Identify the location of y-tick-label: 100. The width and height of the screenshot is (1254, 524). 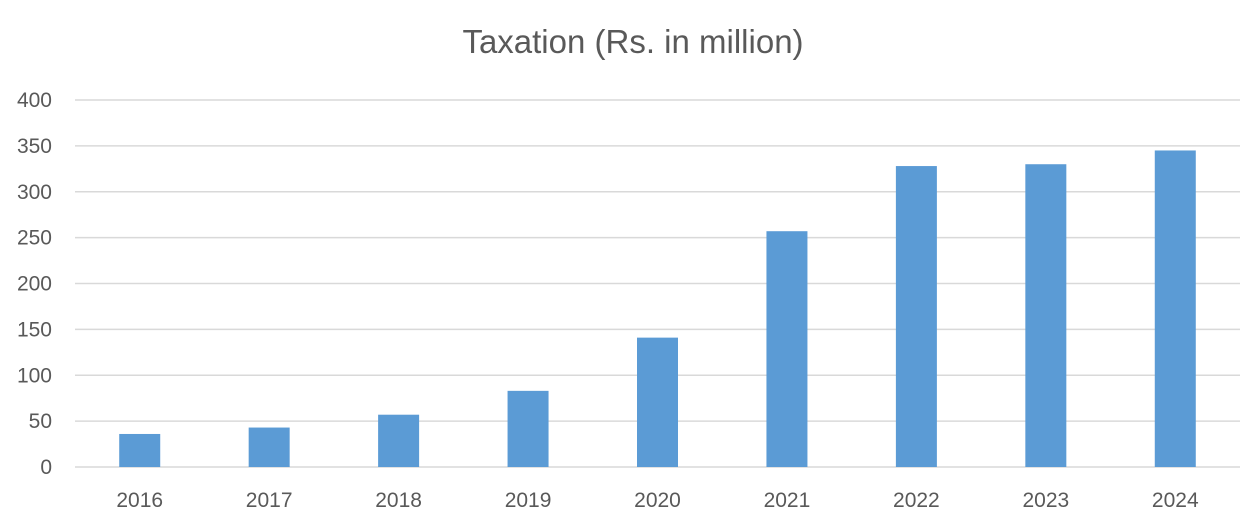
(34, 375).